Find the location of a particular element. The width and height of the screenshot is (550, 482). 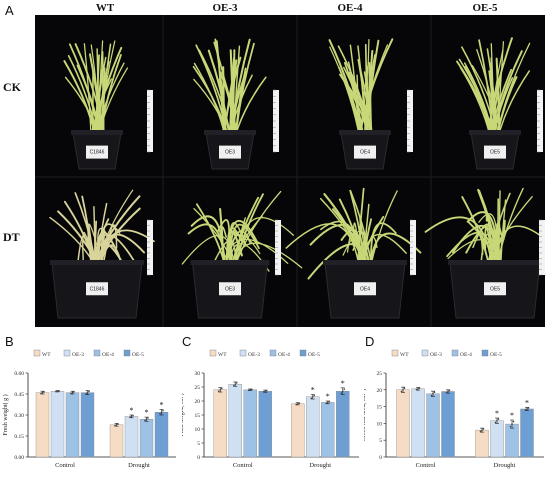

pot-ck-2: OE4 is located at coordinates (365, 149).